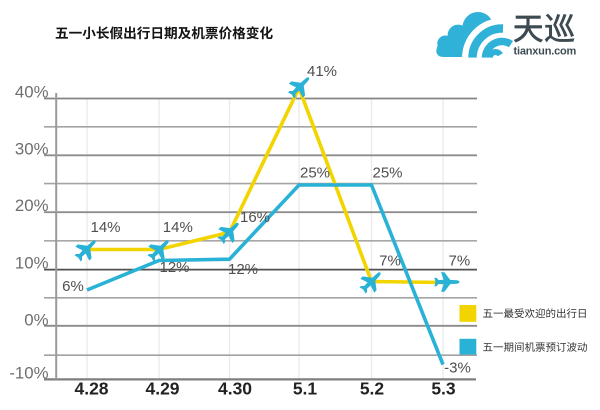  I want to click on svg-text: 30%, so click(32, 148).